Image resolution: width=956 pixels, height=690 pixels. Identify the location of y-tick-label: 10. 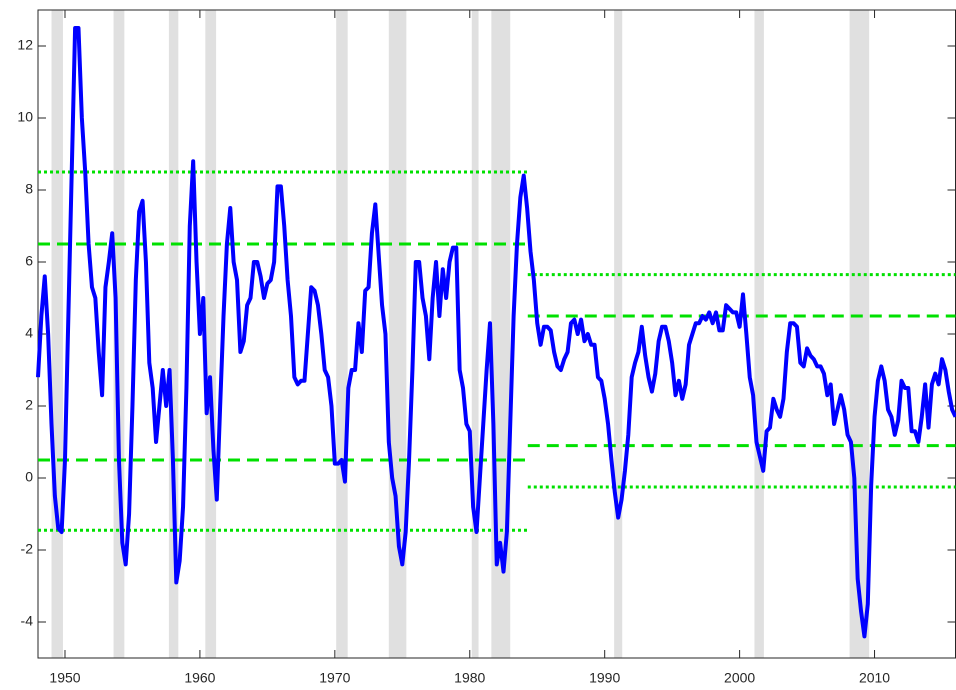
(25, 117).